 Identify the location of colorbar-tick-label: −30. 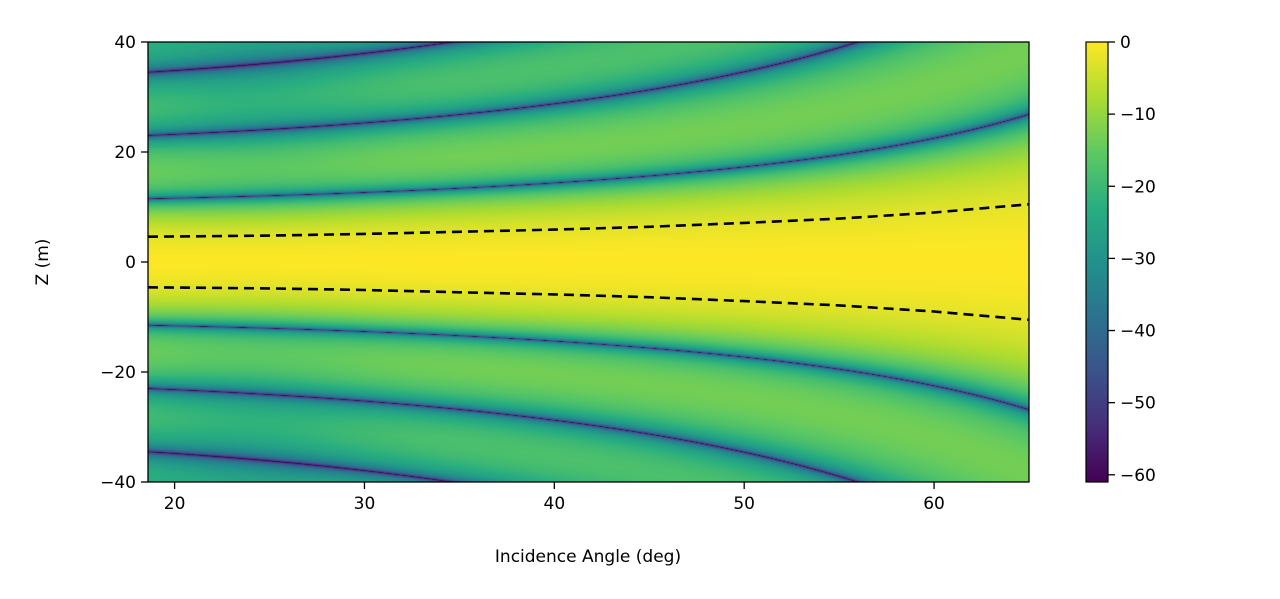
(1138, 259).